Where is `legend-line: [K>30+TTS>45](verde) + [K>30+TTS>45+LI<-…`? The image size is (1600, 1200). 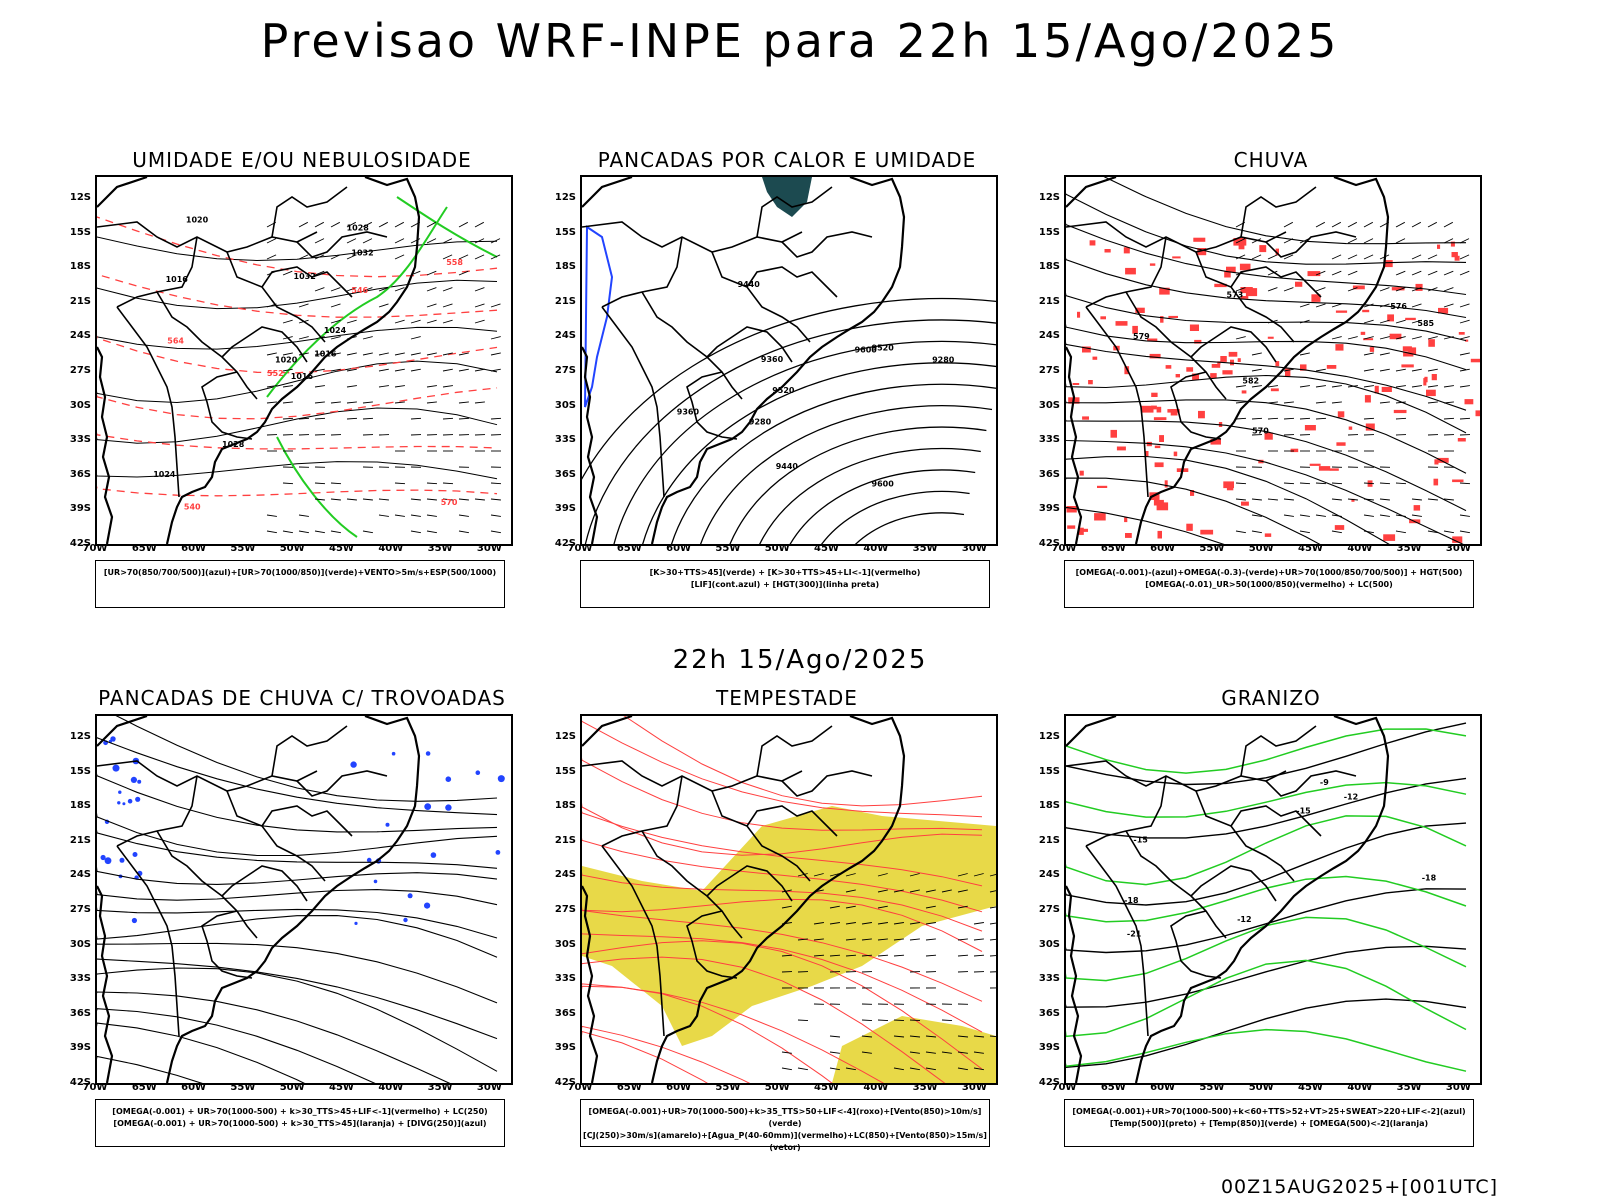 legend-line: [K>30+TTS>45](verde) + [K>30+TTS>45+LI<-… is located at coordinates (785, 572).